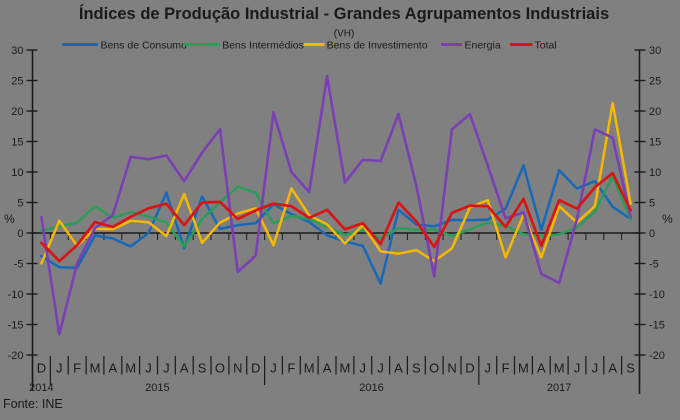 The width and height of the screenshot is (680, 420). What do you see at coordinates (263, 46) in the screenshot?
I see `svg-text: Bens Intermédios` at bounding box center [263, 46].